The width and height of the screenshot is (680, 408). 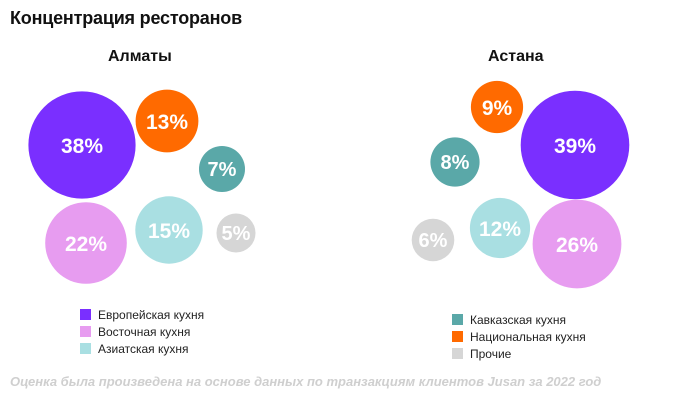 I want to click on legend-label-other: Прочие, so click(x=491, y=353).